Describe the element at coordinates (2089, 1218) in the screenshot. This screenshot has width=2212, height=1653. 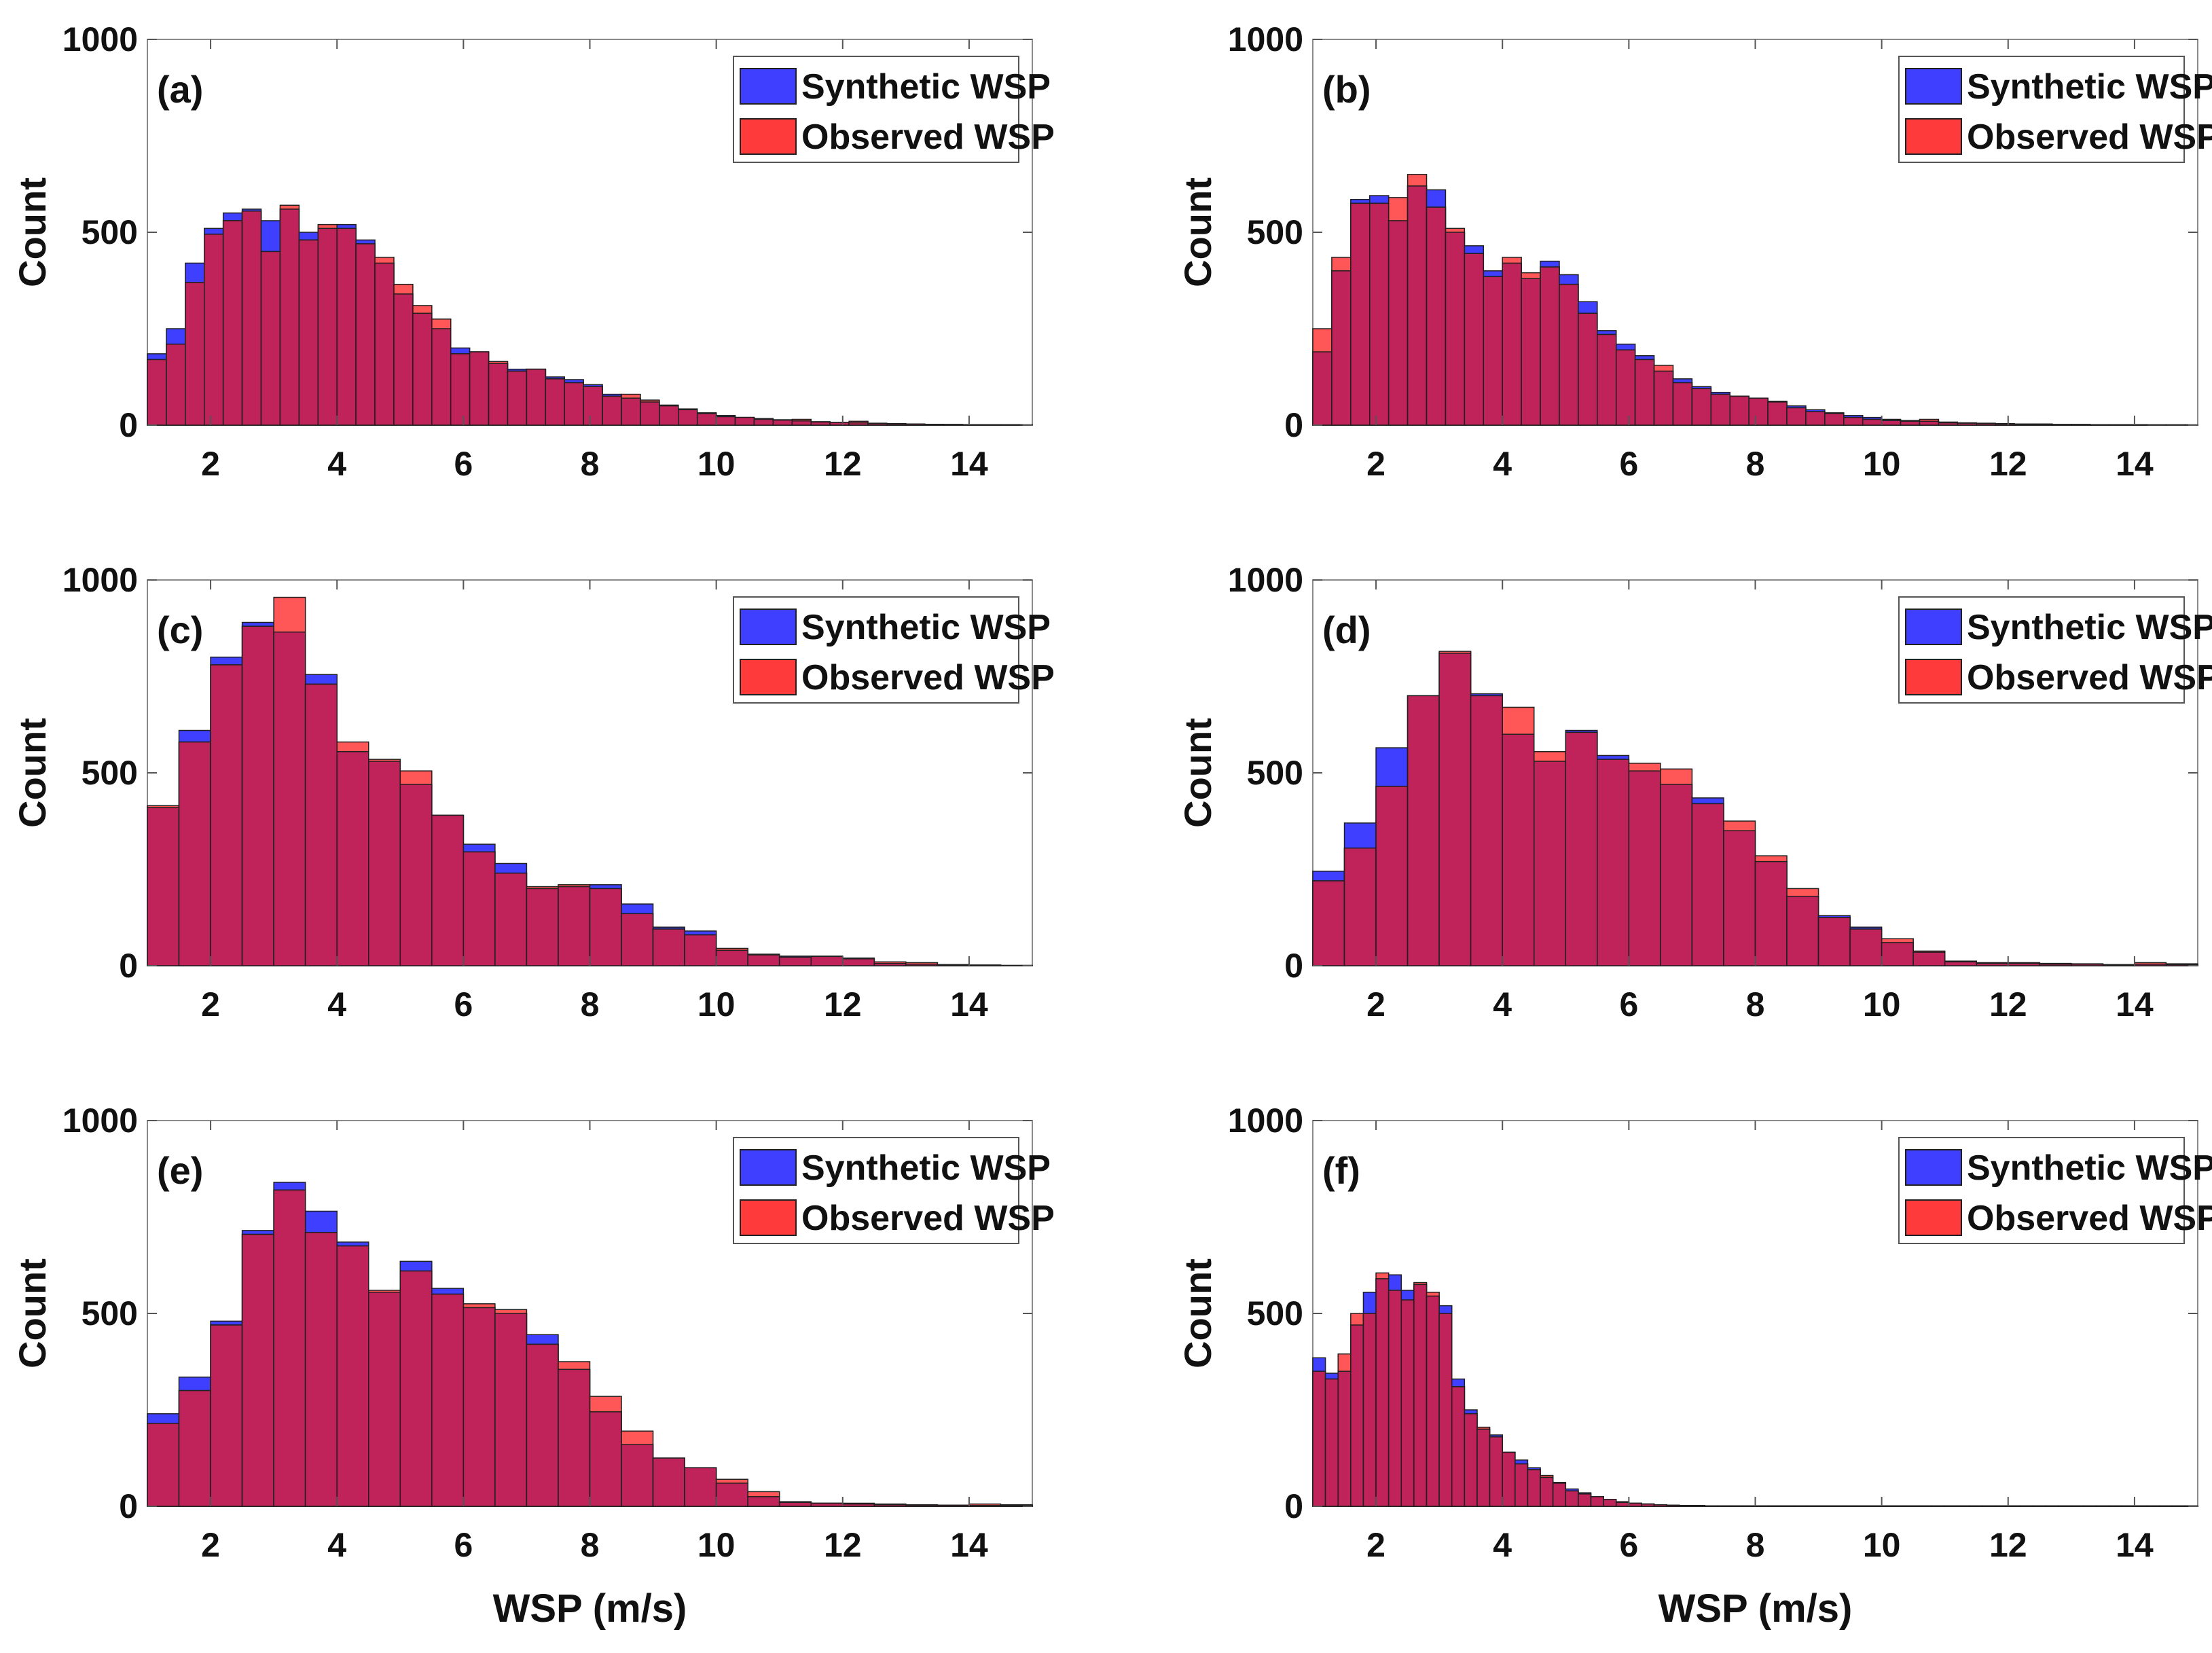
I see `legend-entry: Observed WSP` at that location.